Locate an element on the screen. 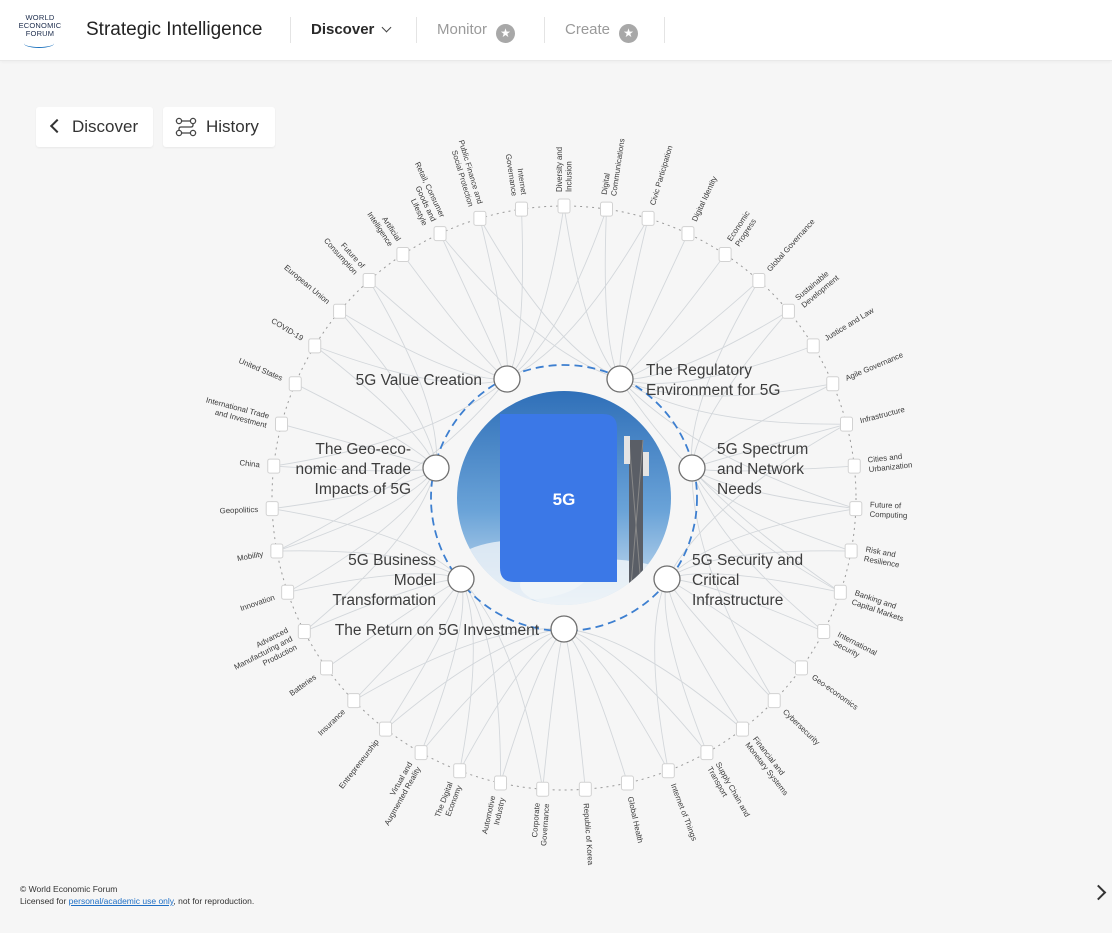 The height and width of the screenshot is (933, 1112). topic-node: Diversity andInclusion is located at coordinates (564, 180).